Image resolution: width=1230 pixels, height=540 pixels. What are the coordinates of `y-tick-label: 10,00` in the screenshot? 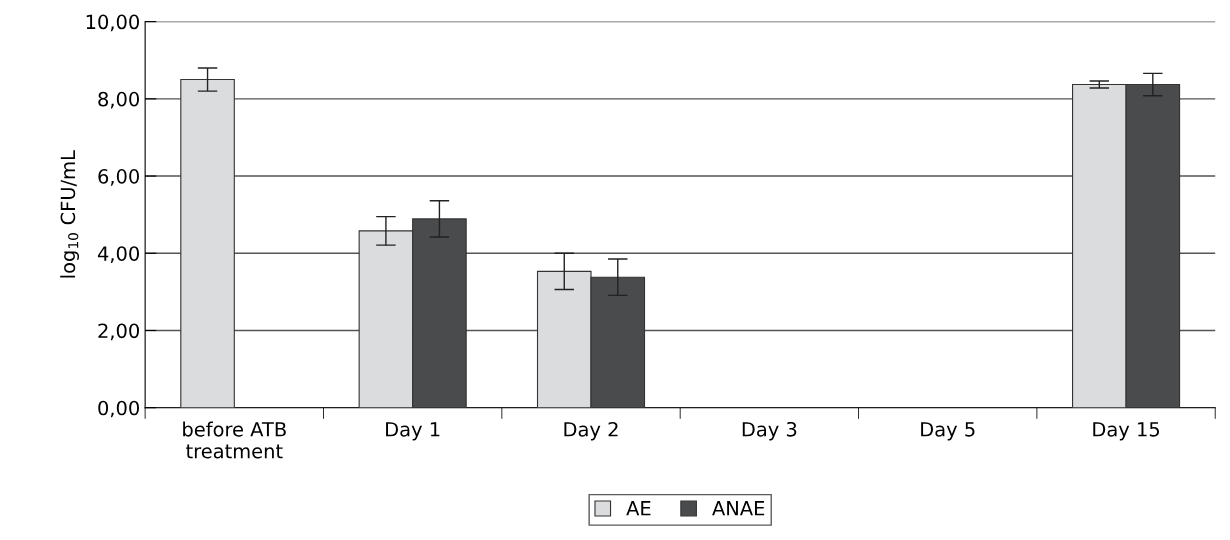 It's located at (112, 23).